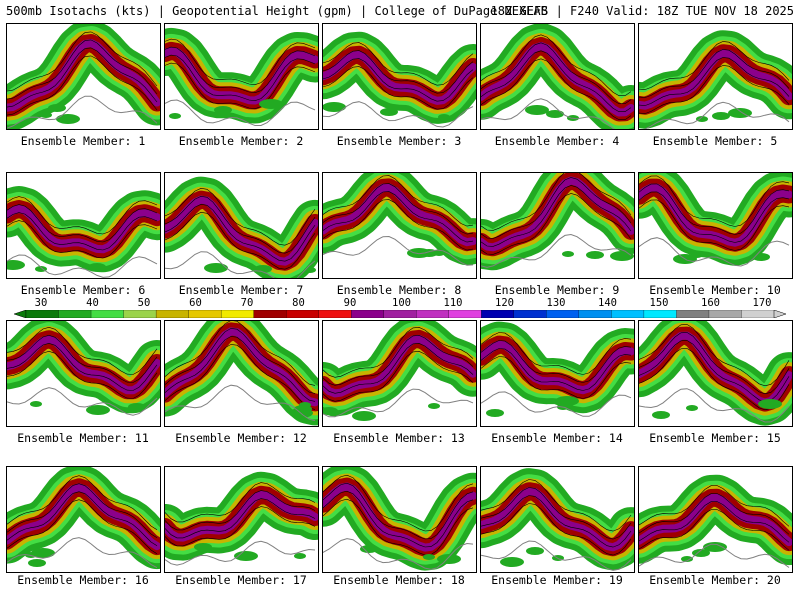  I want to click on colorbar-tick-label: 100, so click(401, 303).